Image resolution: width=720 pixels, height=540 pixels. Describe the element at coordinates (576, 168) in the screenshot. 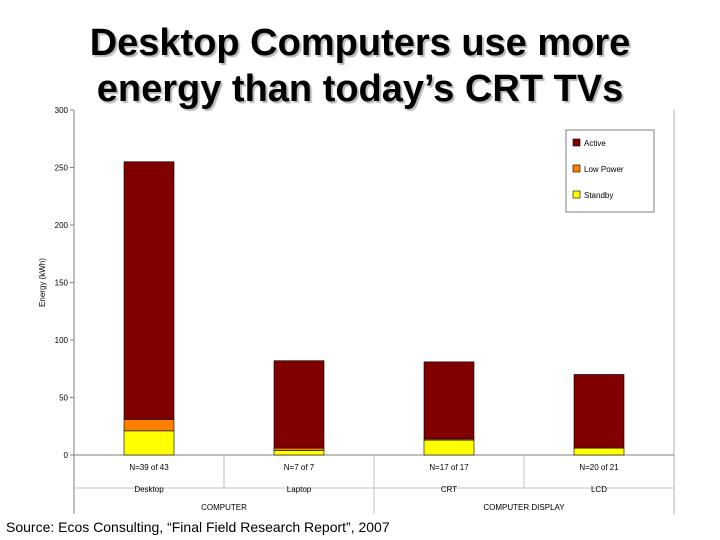

I see `legend-swatch-low-power` at that location.